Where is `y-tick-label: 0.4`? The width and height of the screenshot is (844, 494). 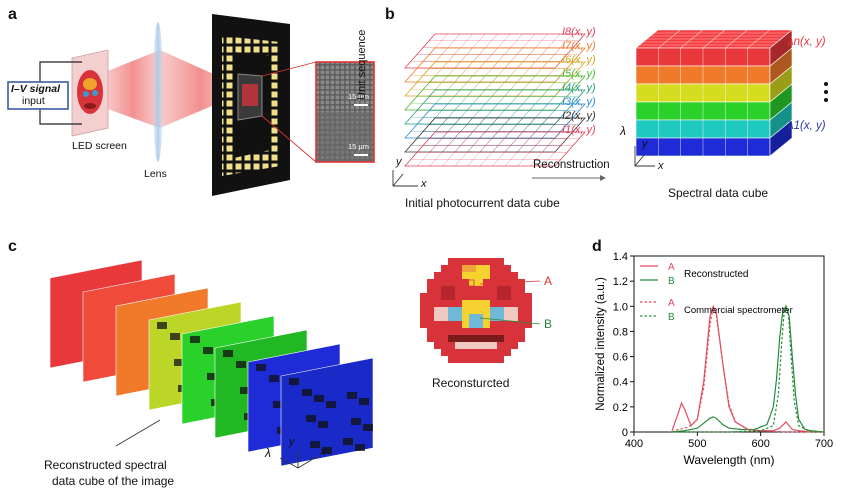
y-tick-label: 0.4 is located at coordinates (620, 383).